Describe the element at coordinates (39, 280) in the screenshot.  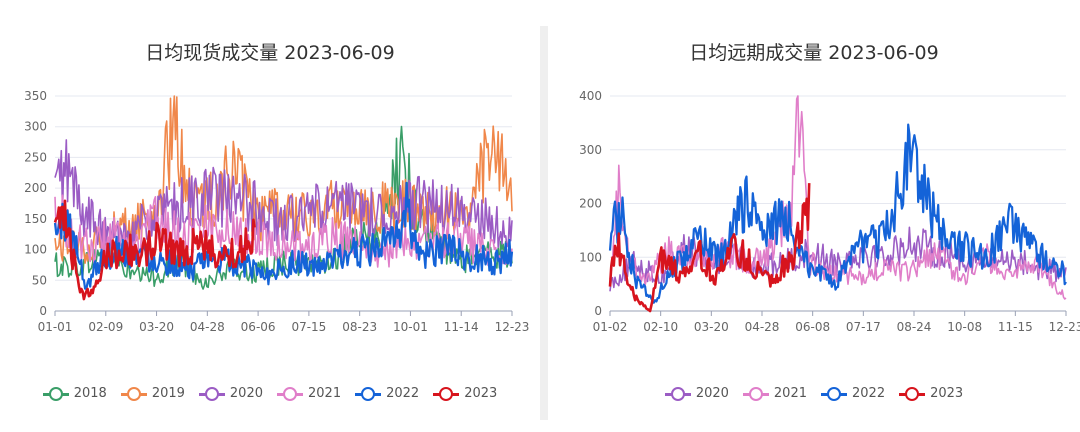
I see `y-tick-label: 50` at that location.